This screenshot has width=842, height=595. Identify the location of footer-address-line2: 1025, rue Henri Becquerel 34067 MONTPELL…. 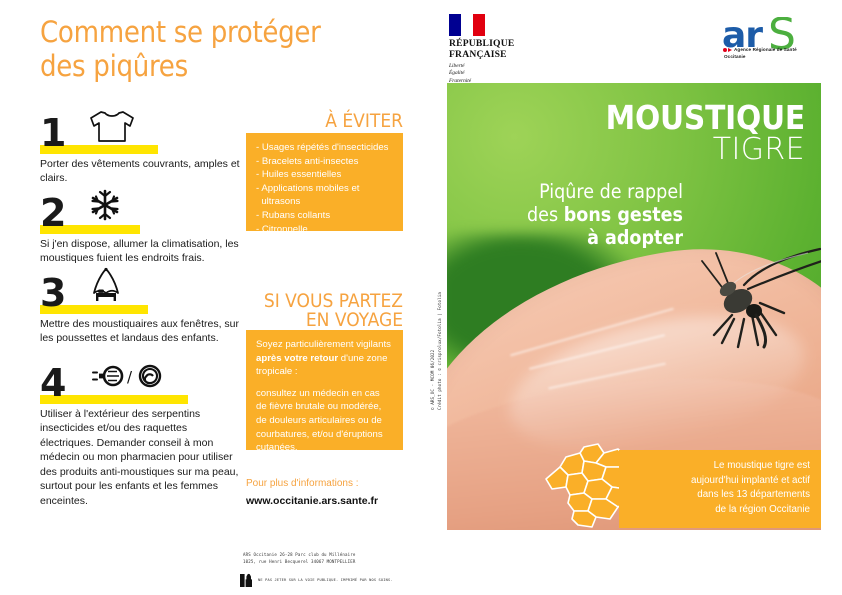
(299, 561).